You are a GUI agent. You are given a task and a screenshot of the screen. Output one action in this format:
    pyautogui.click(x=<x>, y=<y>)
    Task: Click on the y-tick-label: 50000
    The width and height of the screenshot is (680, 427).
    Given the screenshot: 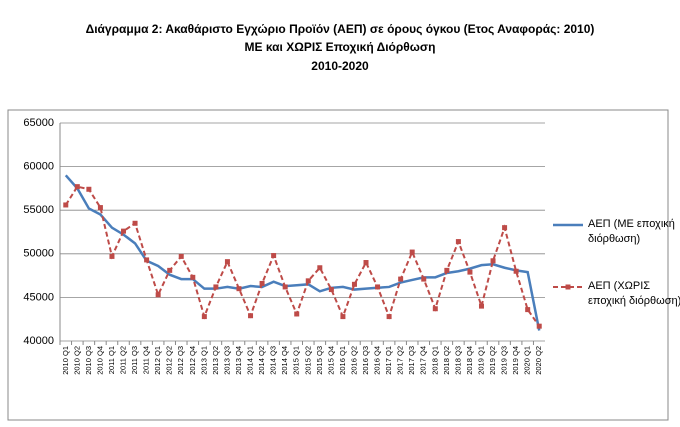 What is the action you would take?
    pyautogui.click(x=38, y=254)
    